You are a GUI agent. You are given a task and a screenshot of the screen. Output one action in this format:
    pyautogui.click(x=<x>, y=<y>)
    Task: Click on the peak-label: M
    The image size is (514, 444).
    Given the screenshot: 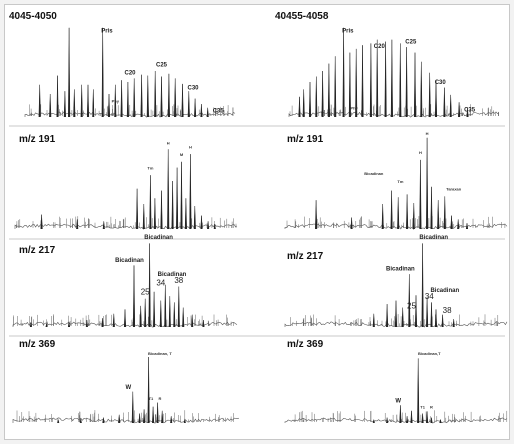 What is the action you would take?
    pyautogui.click(x=182, y=154)
    